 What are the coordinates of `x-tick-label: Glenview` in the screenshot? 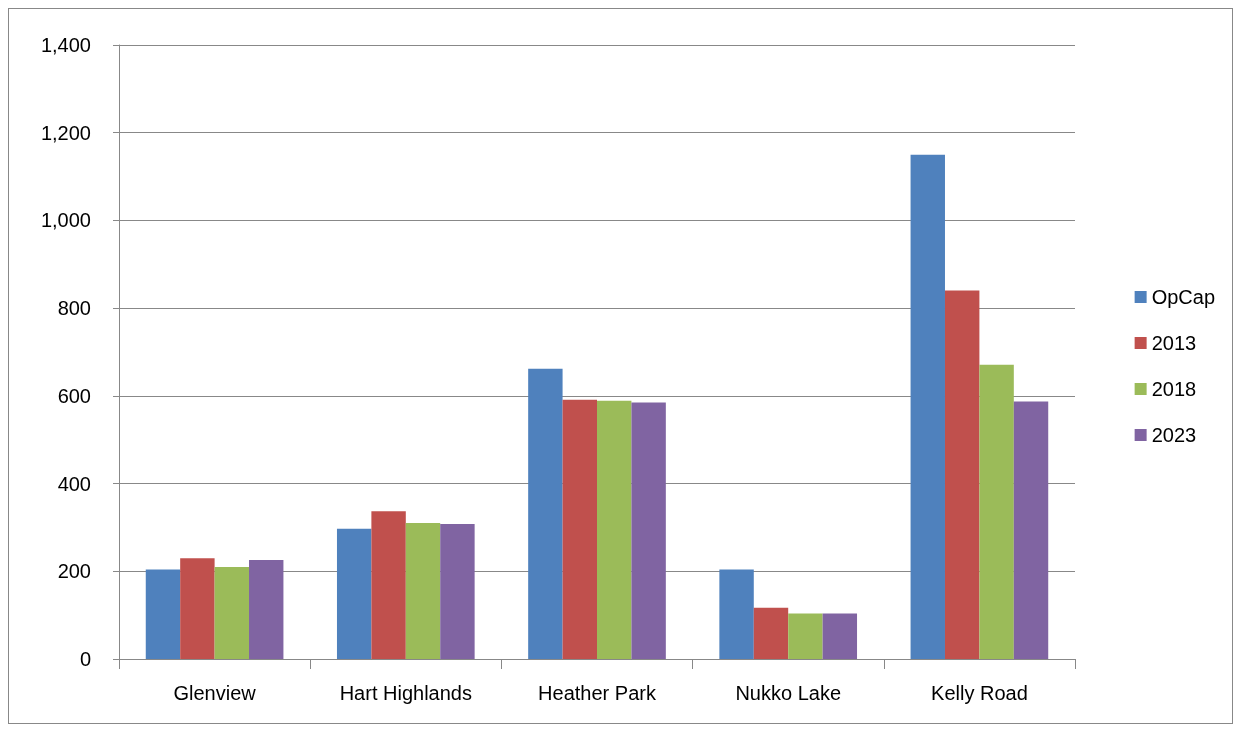 It's located at (215, 693).